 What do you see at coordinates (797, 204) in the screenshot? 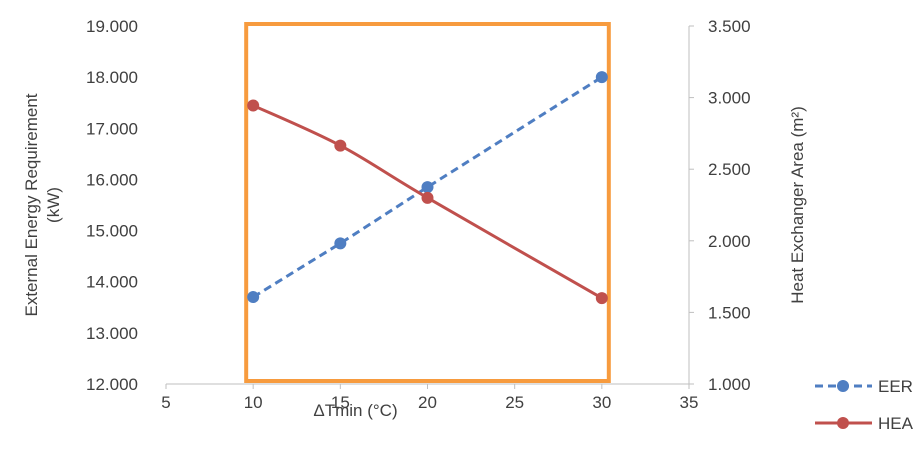
I see `right-y-axis-label: Heat Exchanger Area (m²)` at bounding box center [797, 204].